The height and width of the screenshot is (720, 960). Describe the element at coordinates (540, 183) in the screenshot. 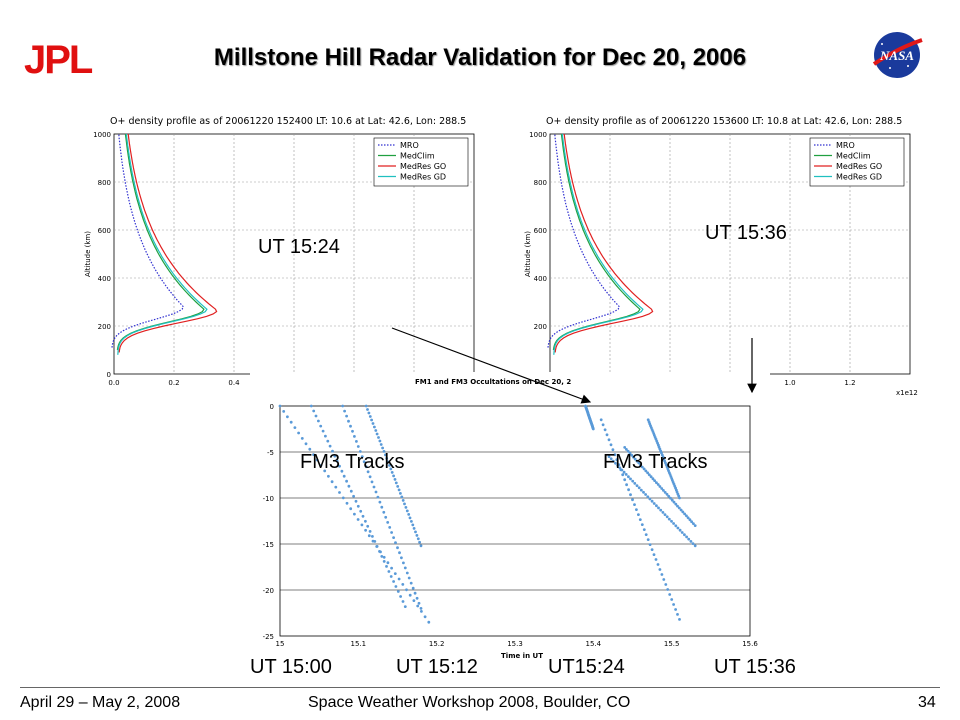

I see `y-tick-label: 800` at that location.